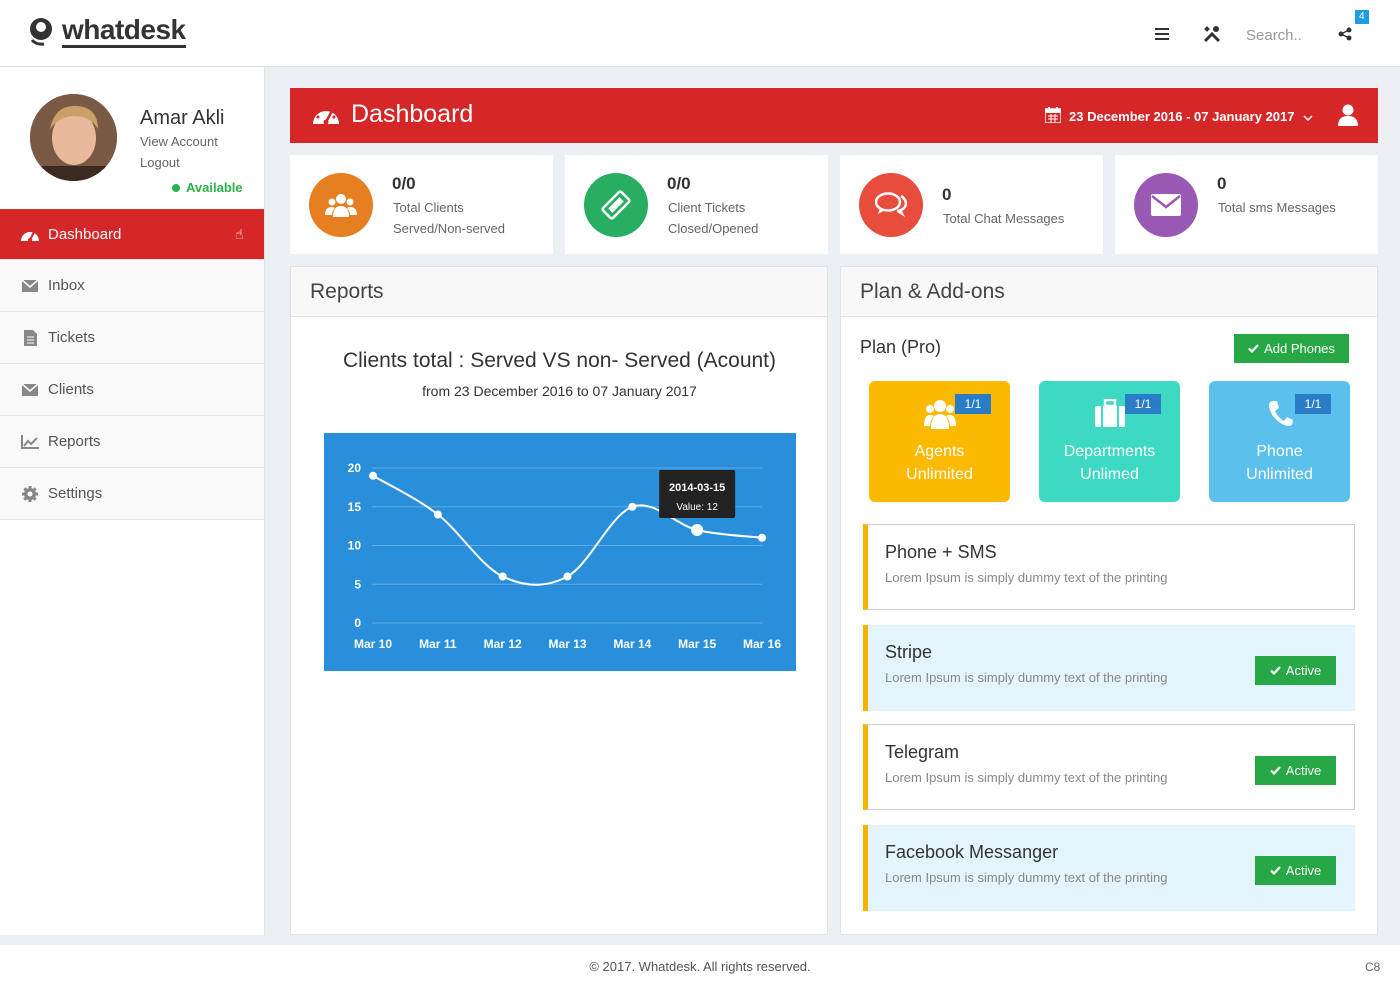 This screenshot has width=1400, height=987. Describe the element at coordinates (66, 285) in the screenshot. I see `sidebar-item-label: Inbox` at that location.